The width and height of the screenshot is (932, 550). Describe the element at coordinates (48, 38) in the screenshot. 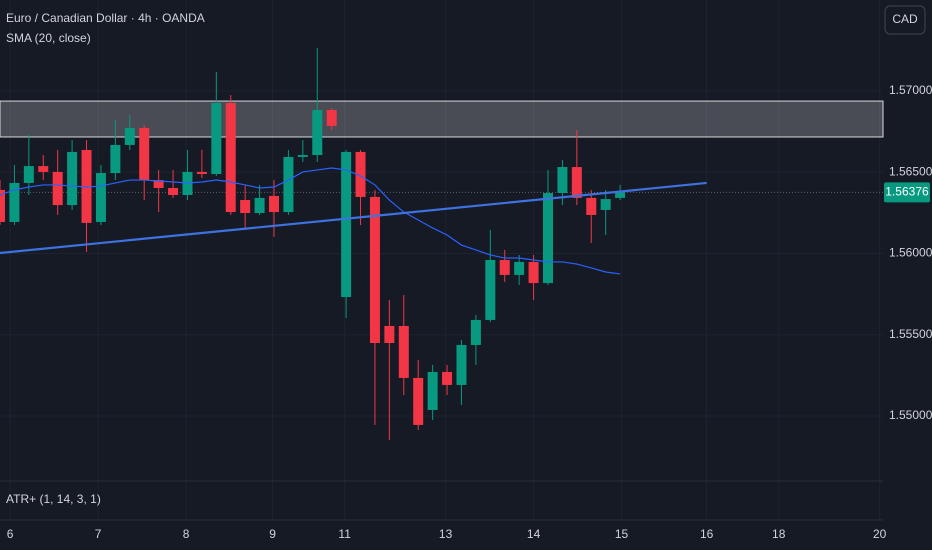

I see `sma-label: SMA (20, close)` at that location.